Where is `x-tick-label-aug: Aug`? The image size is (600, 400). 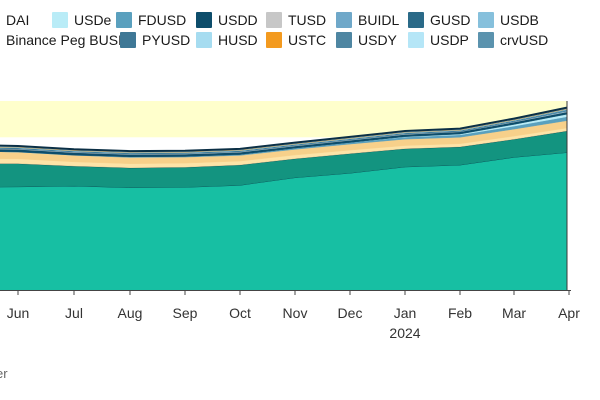 x-tick-label-aug: Aug is located at coordinates (130, 313).